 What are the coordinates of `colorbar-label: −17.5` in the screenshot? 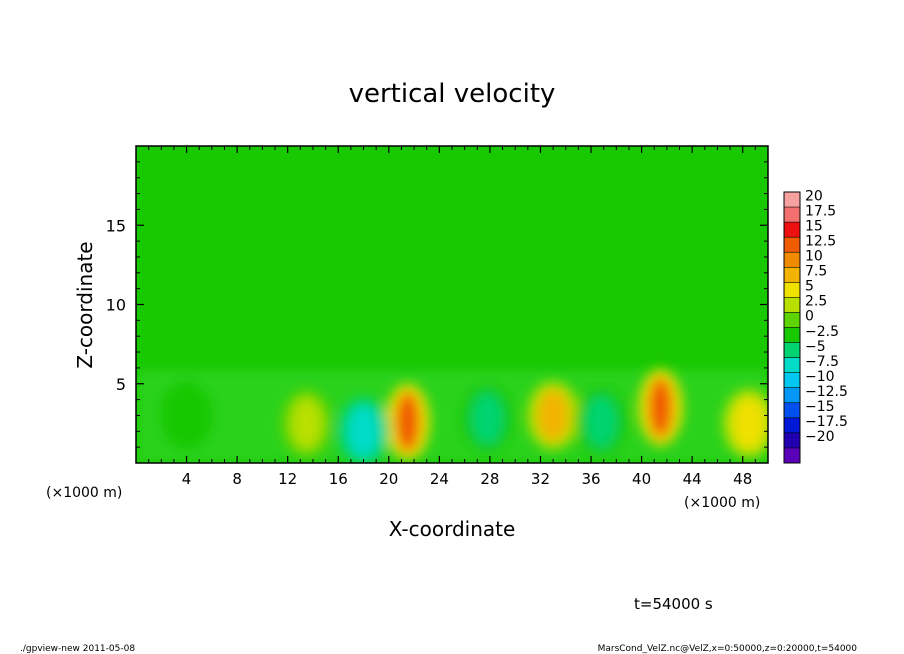 It's located at (826, 422).